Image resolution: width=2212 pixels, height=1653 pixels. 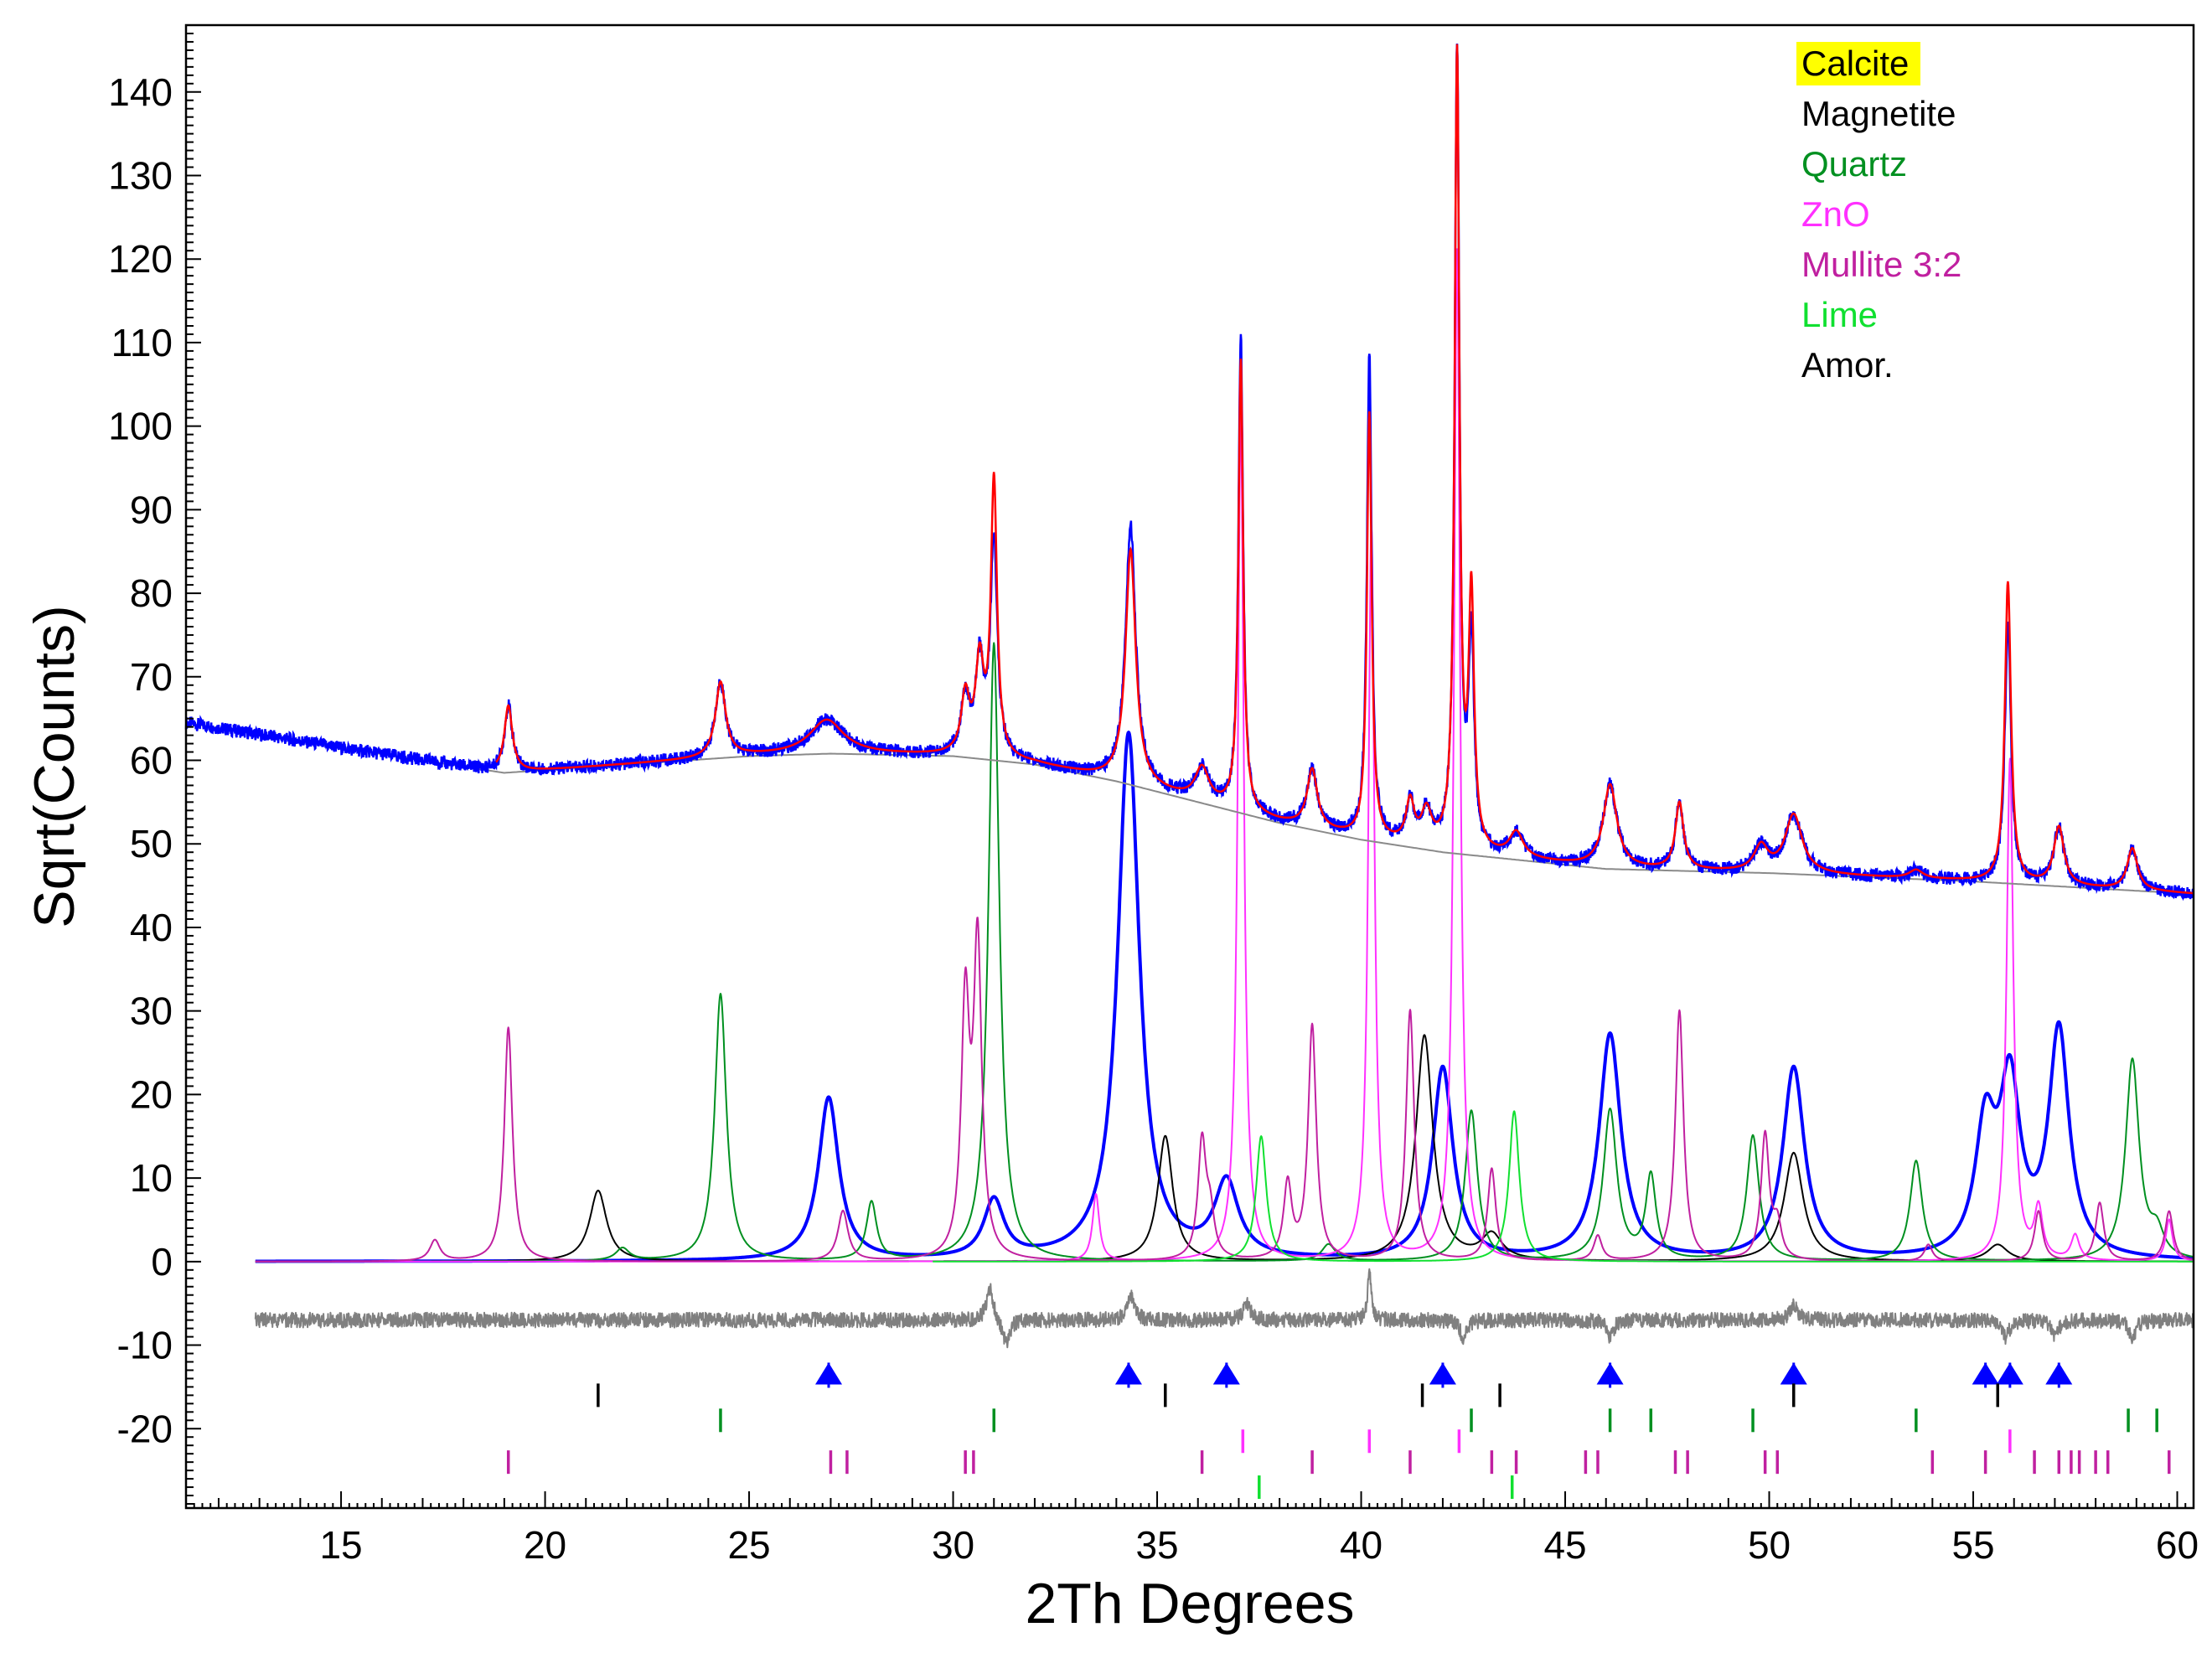 I want to click on y-tick-label: 90, so click(x=151, y=509).